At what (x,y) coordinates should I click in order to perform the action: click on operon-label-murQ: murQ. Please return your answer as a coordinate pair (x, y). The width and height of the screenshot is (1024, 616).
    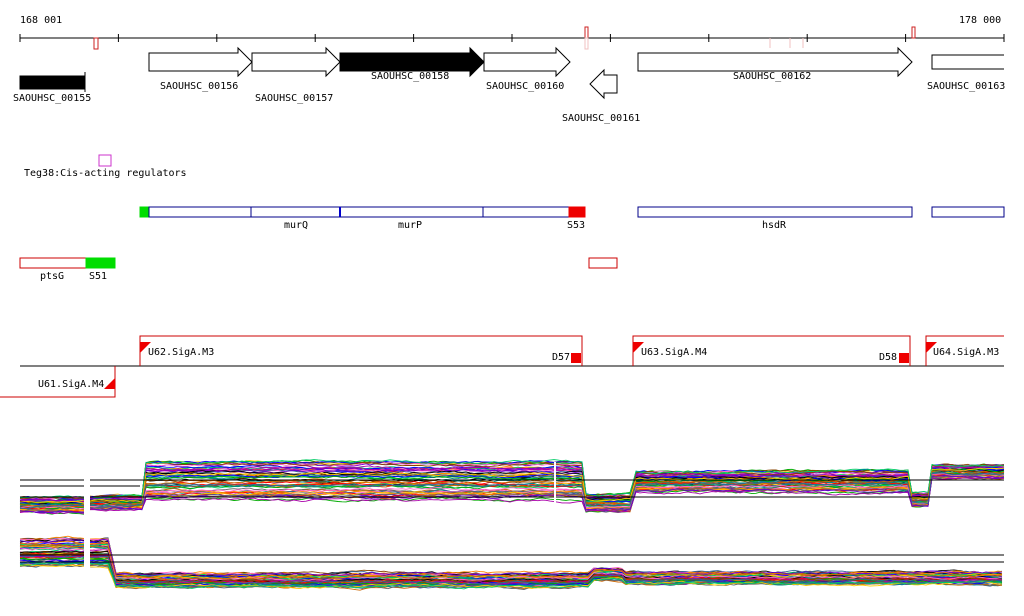
    Looking at the image, I should click on (296, 225).